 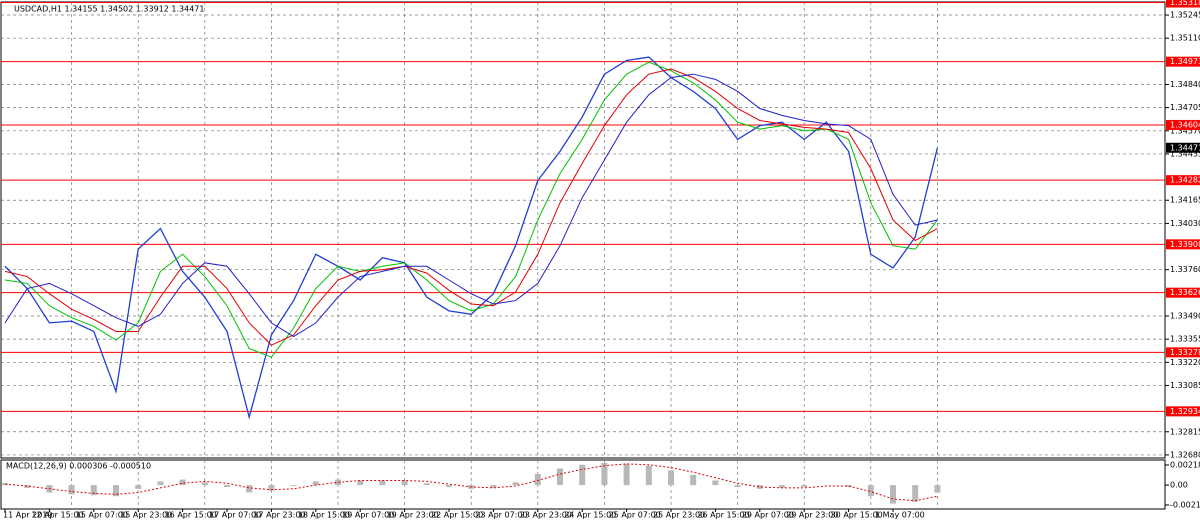 I want to click on macd-y-tick-label: 0.002181, so click(x=1185, y=464).